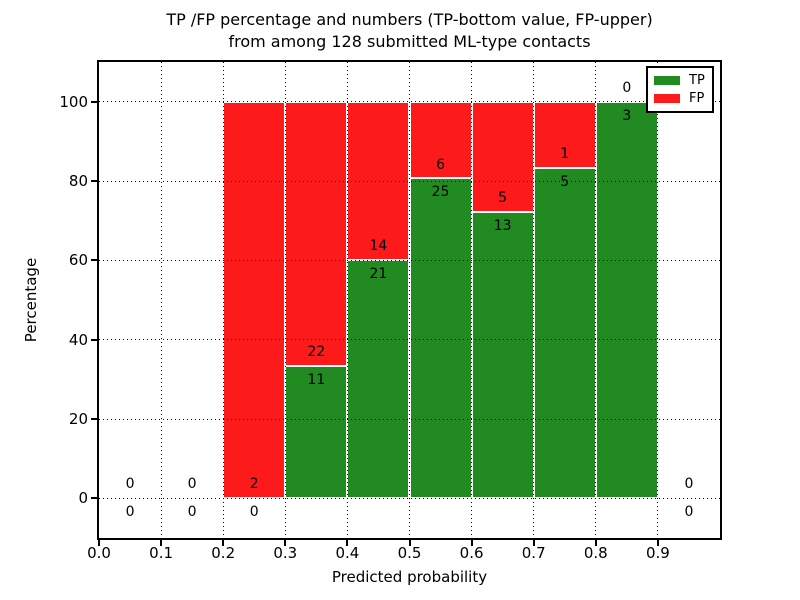 The image size is (800, 600). Describe the element at coordinates (657, 553) in the screenshot. I see `x-tick-label: 0.9` at that location.